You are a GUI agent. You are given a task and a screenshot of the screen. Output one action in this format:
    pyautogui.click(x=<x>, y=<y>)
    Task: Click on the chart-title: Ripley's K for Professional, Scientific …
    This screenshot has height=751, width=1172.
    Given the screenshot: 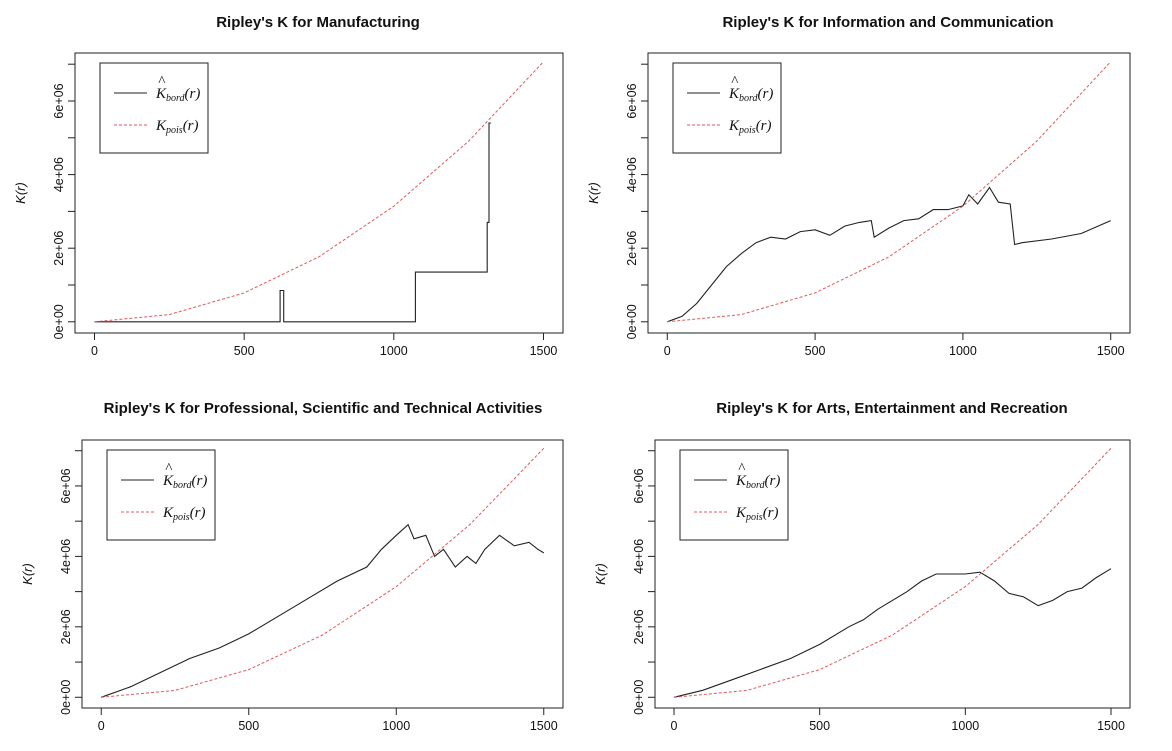 What is the action you would take?
    pyautogui.click(x=323, y=408)
    